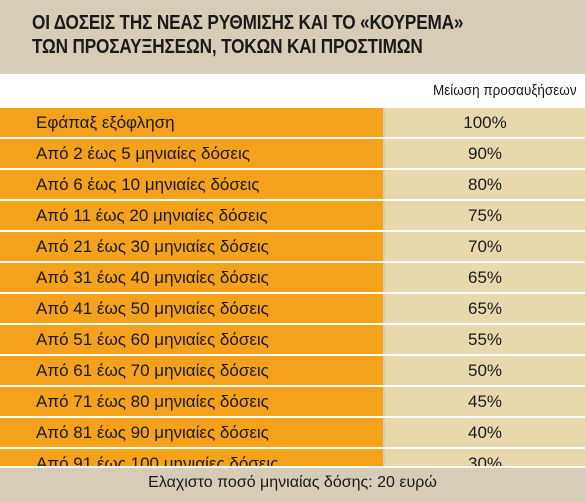 This screenshot has width=585, height=502. I want to click on row-label: Από 71 έως 80 μηνιαίες δόσεις, so click(152, 401).